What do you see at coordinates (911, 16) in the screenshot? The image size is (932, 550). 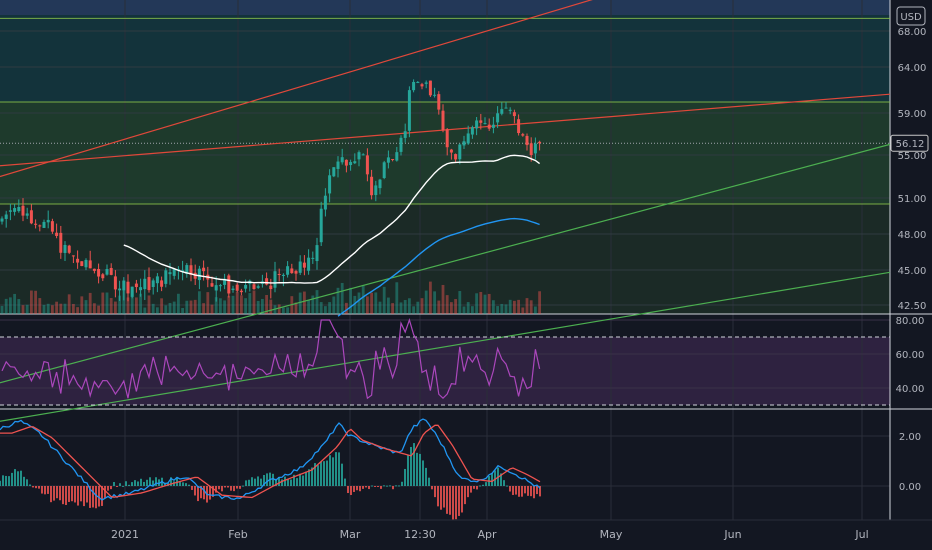 I see `currency-badge-frame` at bounding box center [911, 16].